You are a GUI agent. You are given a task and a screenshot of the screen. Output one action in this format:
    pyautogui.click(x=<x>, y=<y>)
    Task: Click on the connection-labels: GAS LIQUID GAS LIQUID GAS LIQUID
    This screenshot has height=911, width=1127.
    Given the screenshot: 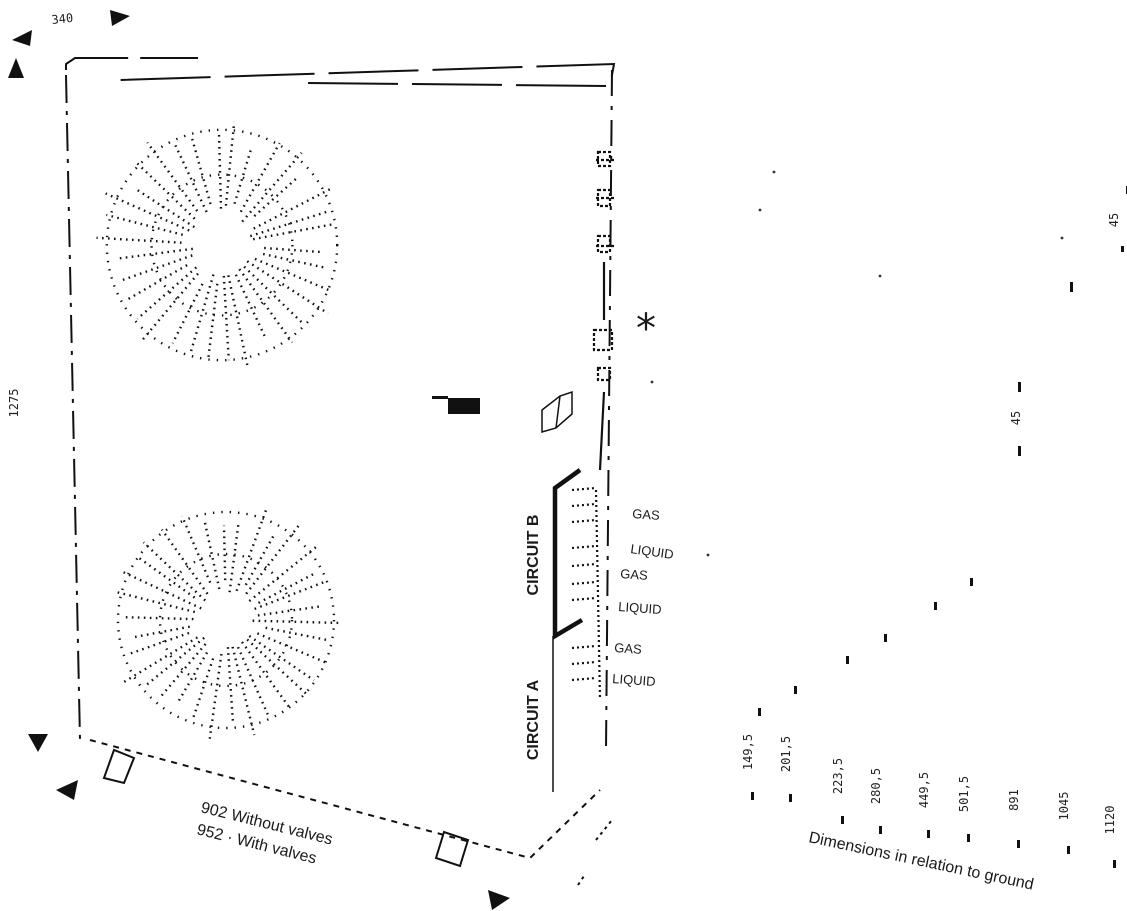 What is the action you would take?
    pyautogui.click(x=643, y=597)
    